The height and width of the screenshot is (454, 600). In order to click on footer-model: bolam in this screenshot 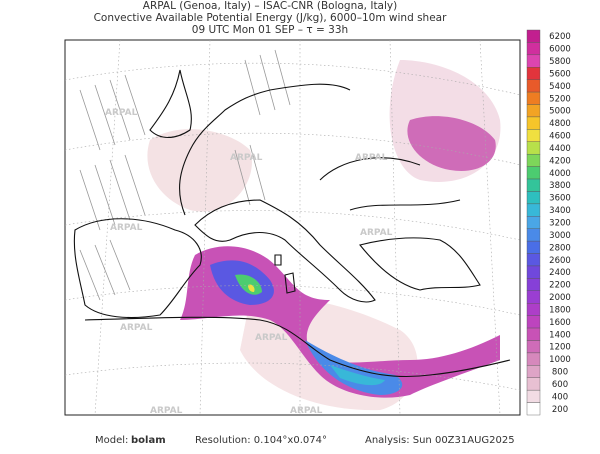, I will do `click(148, 440)`.